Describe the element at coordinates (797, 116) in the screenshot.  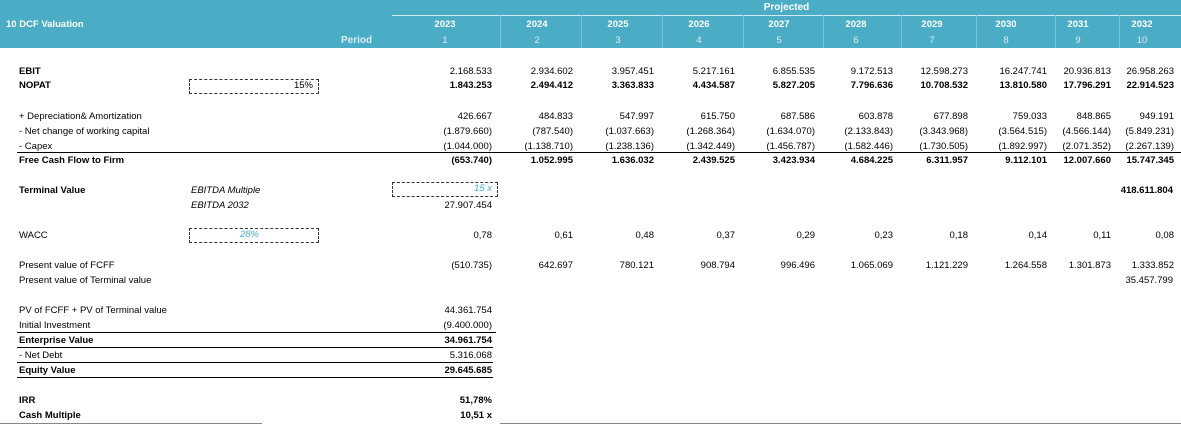
I see `cell-da-5: 687.586` at that location.